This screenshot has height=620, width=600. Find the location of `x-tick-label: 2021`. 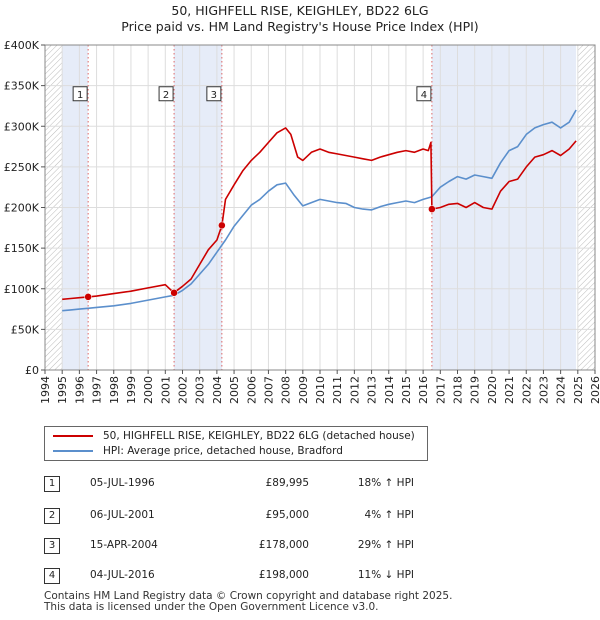

x-tick-label: 2021 is located at coordinates (509, 390).